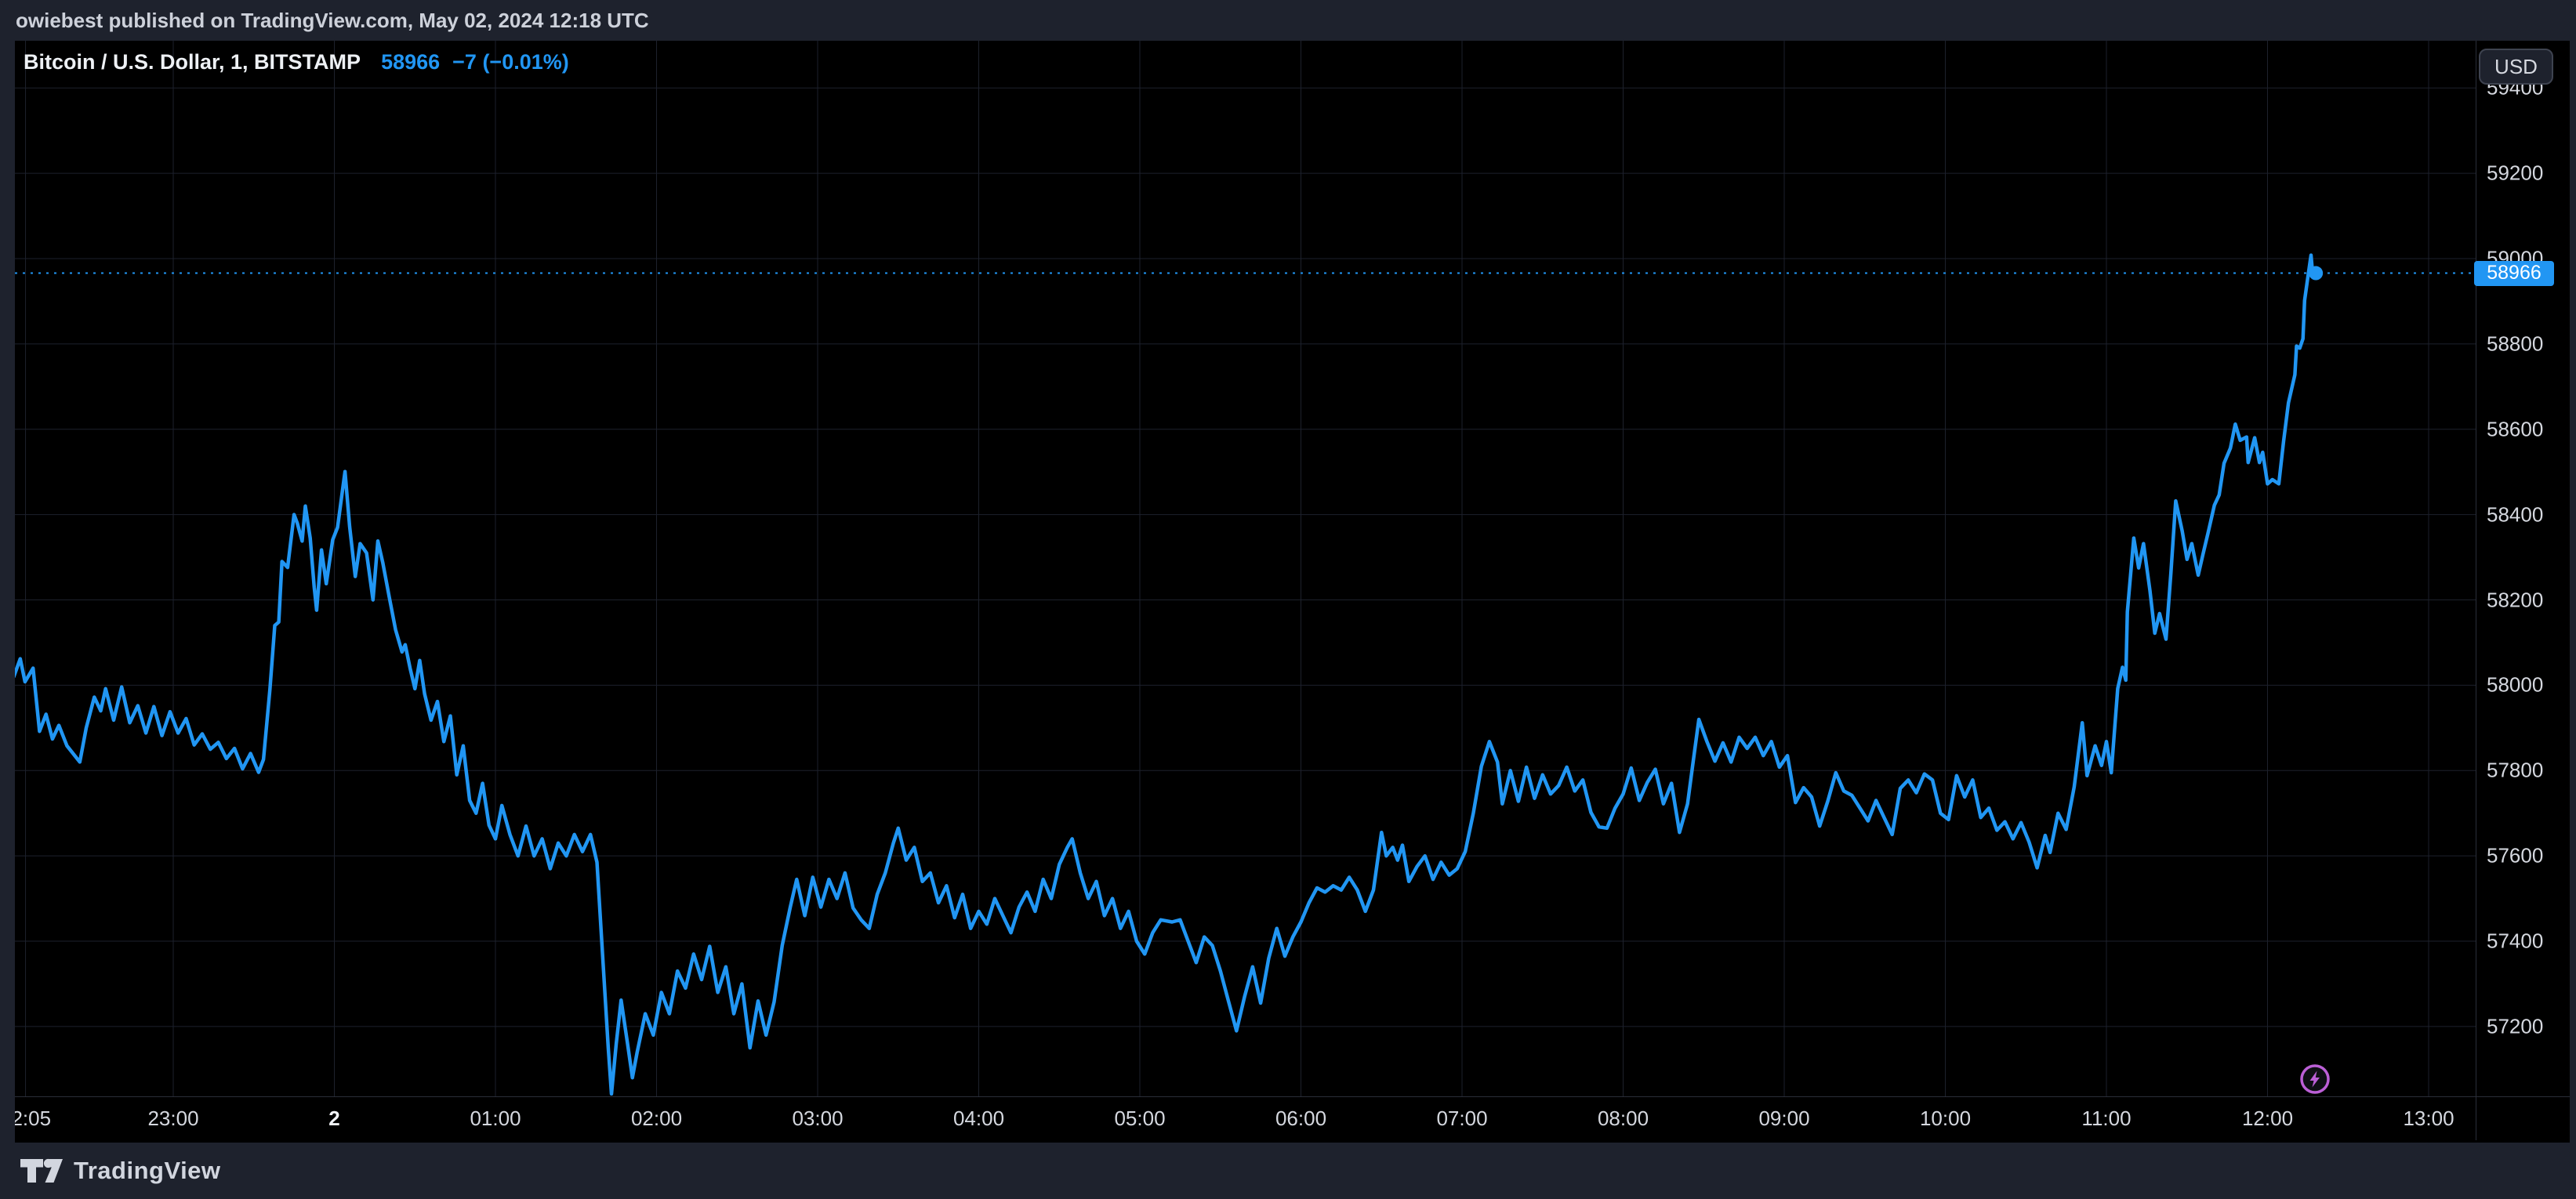 This screenshot has height=1199, width=2576. What do you see at coordinates (2268, 1118) in the screenshot?
I see `time-axis-tick: 12:00` at bounding box center [2268, 1118].